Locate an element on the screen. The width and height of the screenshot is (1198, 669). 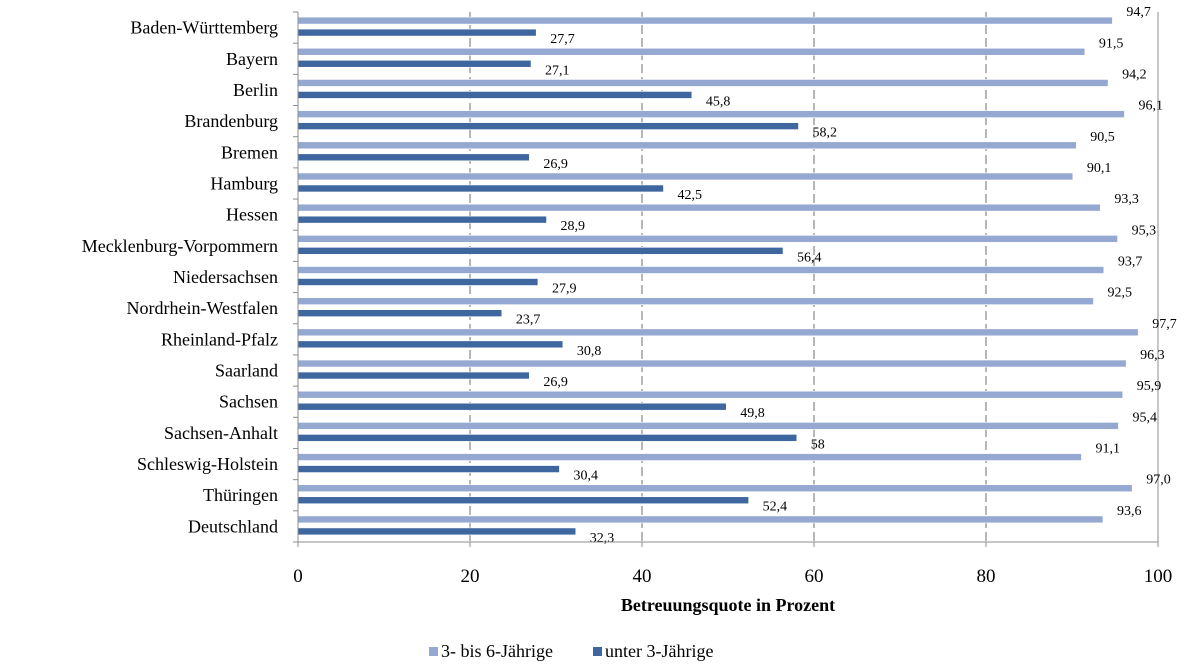
data-label: 28,9 is located at coordinates (573, 226).